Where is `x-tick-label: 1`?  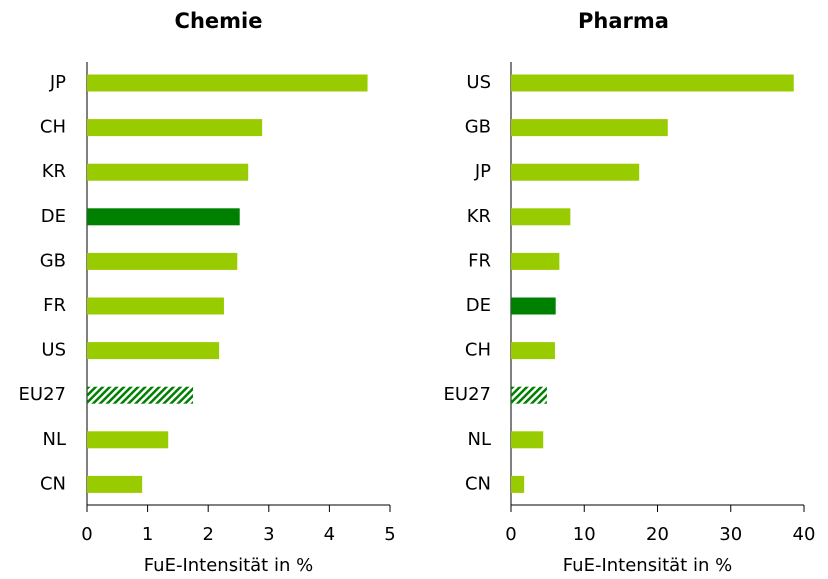 x-tick-label: 1 is located at coordinates (147, 534).